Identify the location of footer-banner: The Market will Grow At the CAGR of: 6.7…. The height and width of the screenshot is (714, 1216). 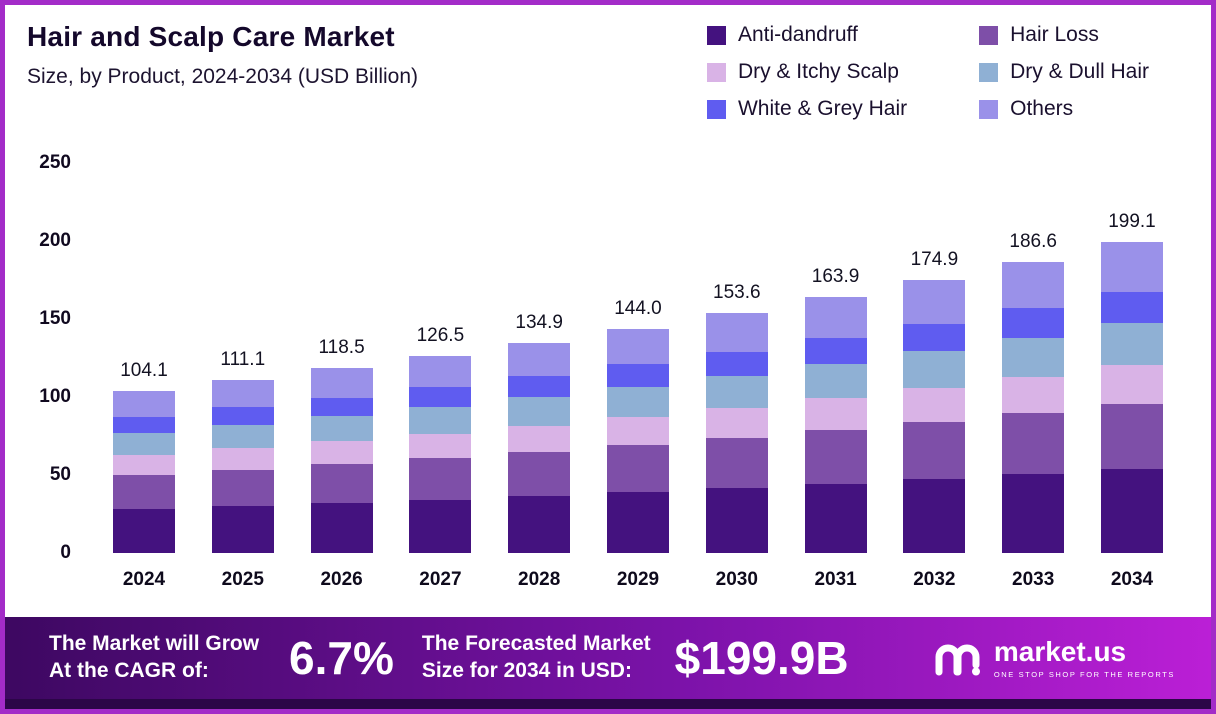
(608, 658).